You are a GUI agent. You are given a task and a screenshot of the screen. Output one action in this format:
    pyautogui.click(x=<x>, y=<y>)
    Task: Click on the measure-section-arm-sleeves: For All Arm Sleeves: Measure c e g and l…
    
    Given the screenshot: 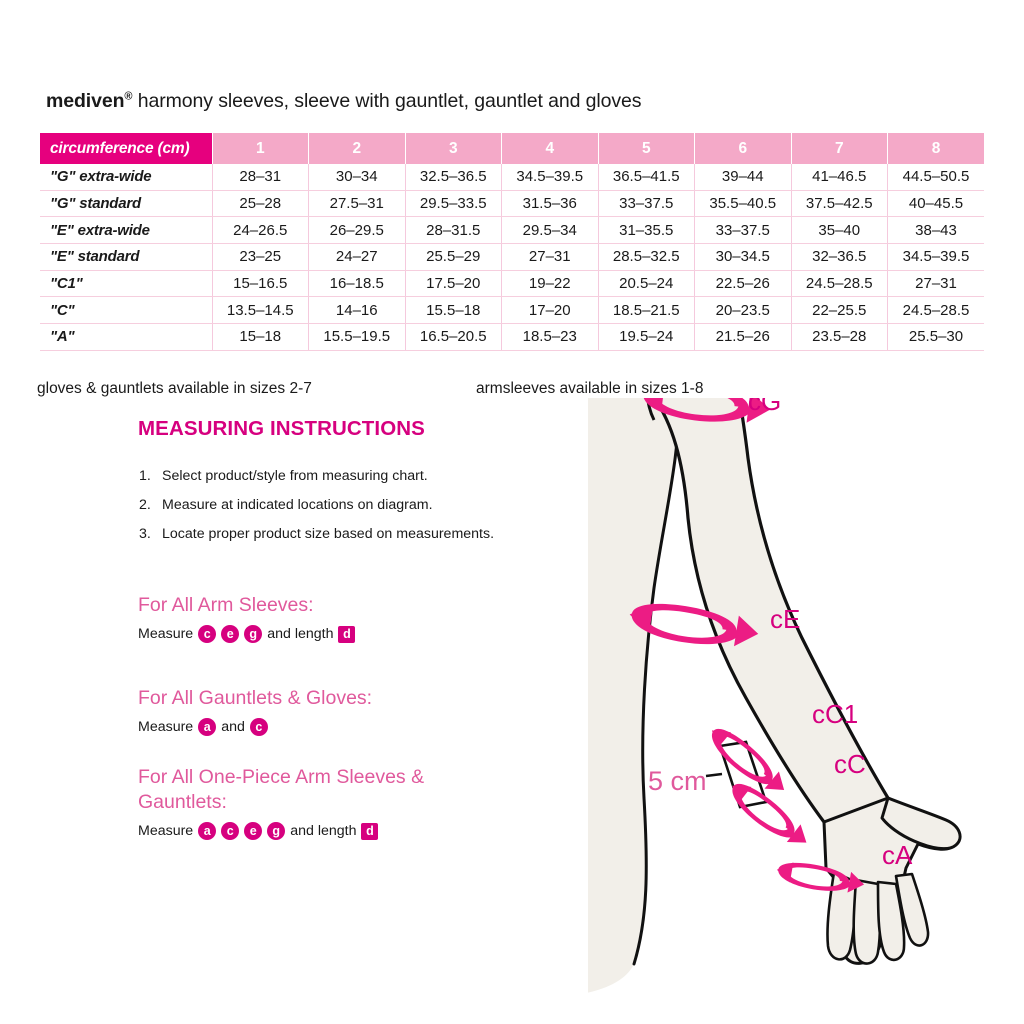 What is the action you would take?
    pyautogui.click(x=247, y=618)
    